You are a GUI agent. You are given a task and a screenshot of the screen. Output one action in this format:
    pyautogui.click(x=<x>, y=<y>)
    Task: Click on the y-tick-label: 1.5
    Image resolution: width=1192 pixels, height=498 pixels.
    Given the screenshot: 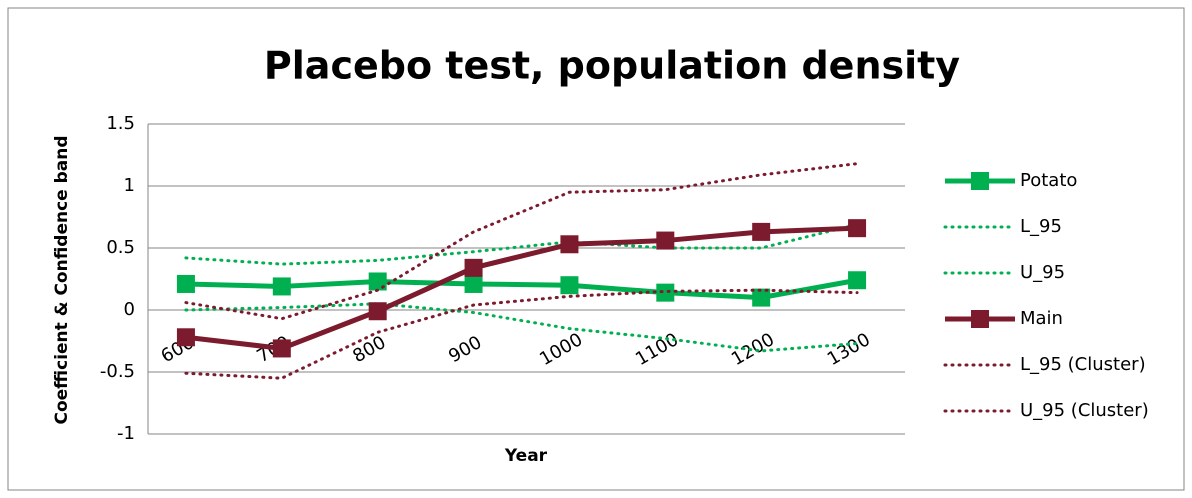 What is the action you would take?
    pyautogui.click(x=120, y=123)
    